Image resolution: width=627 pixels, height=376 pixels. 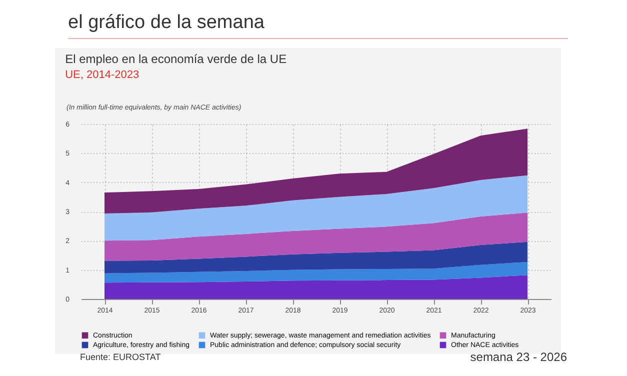 What do you see at coordinates (318, 25) in the screenshot?
I see `text: el gráfico de la semana` at bounding box center [318, 25].